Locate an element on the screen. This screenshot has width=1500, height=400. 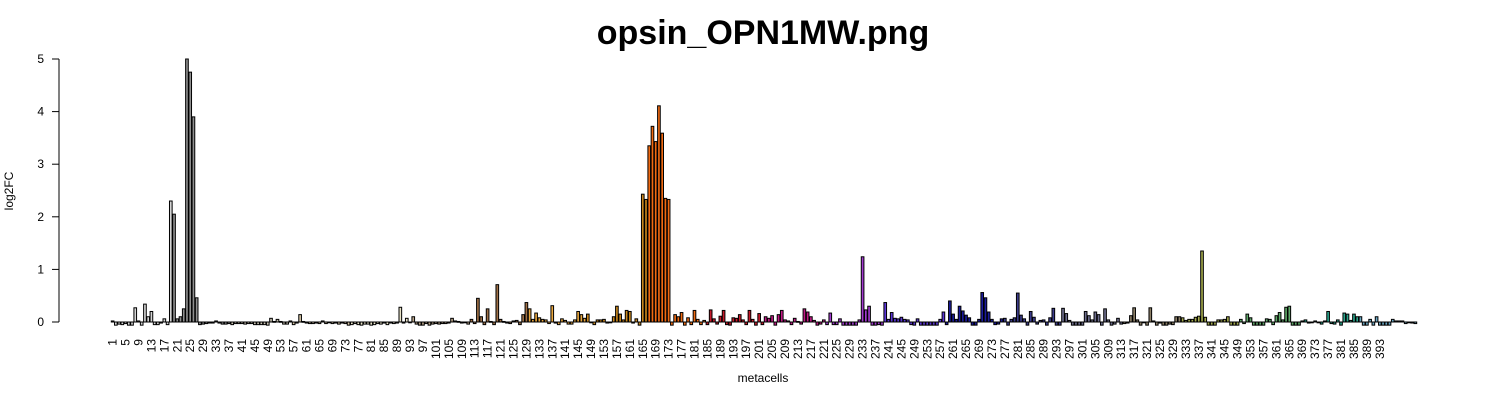
x-tick-label: 65 is located at coordinates (320, 346).